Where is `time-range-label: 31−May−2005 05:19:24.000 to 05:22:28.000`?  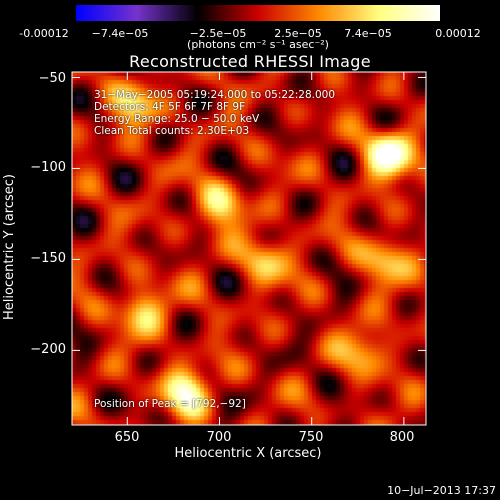
time-range-label: 31−May−2005 05:19:24.000 to 05:22:28.000 is located at coordinates (215, 95).